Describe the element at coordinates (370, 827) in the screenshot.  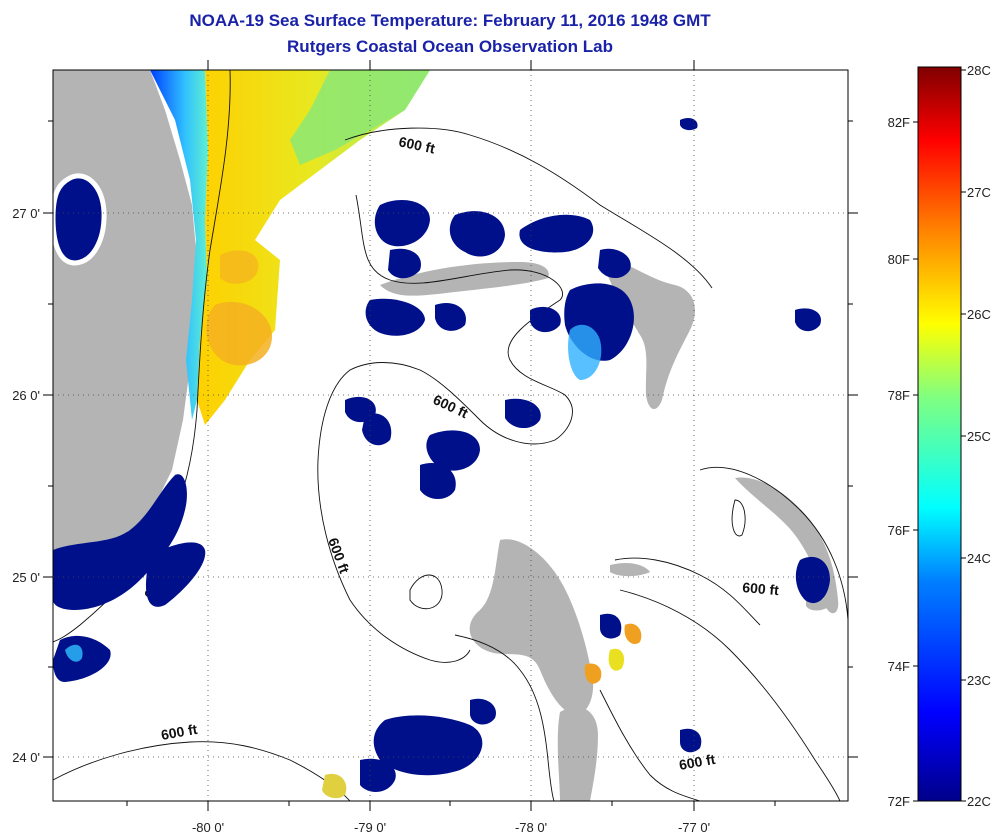
I see `lon-label: -79 0'` at that location.